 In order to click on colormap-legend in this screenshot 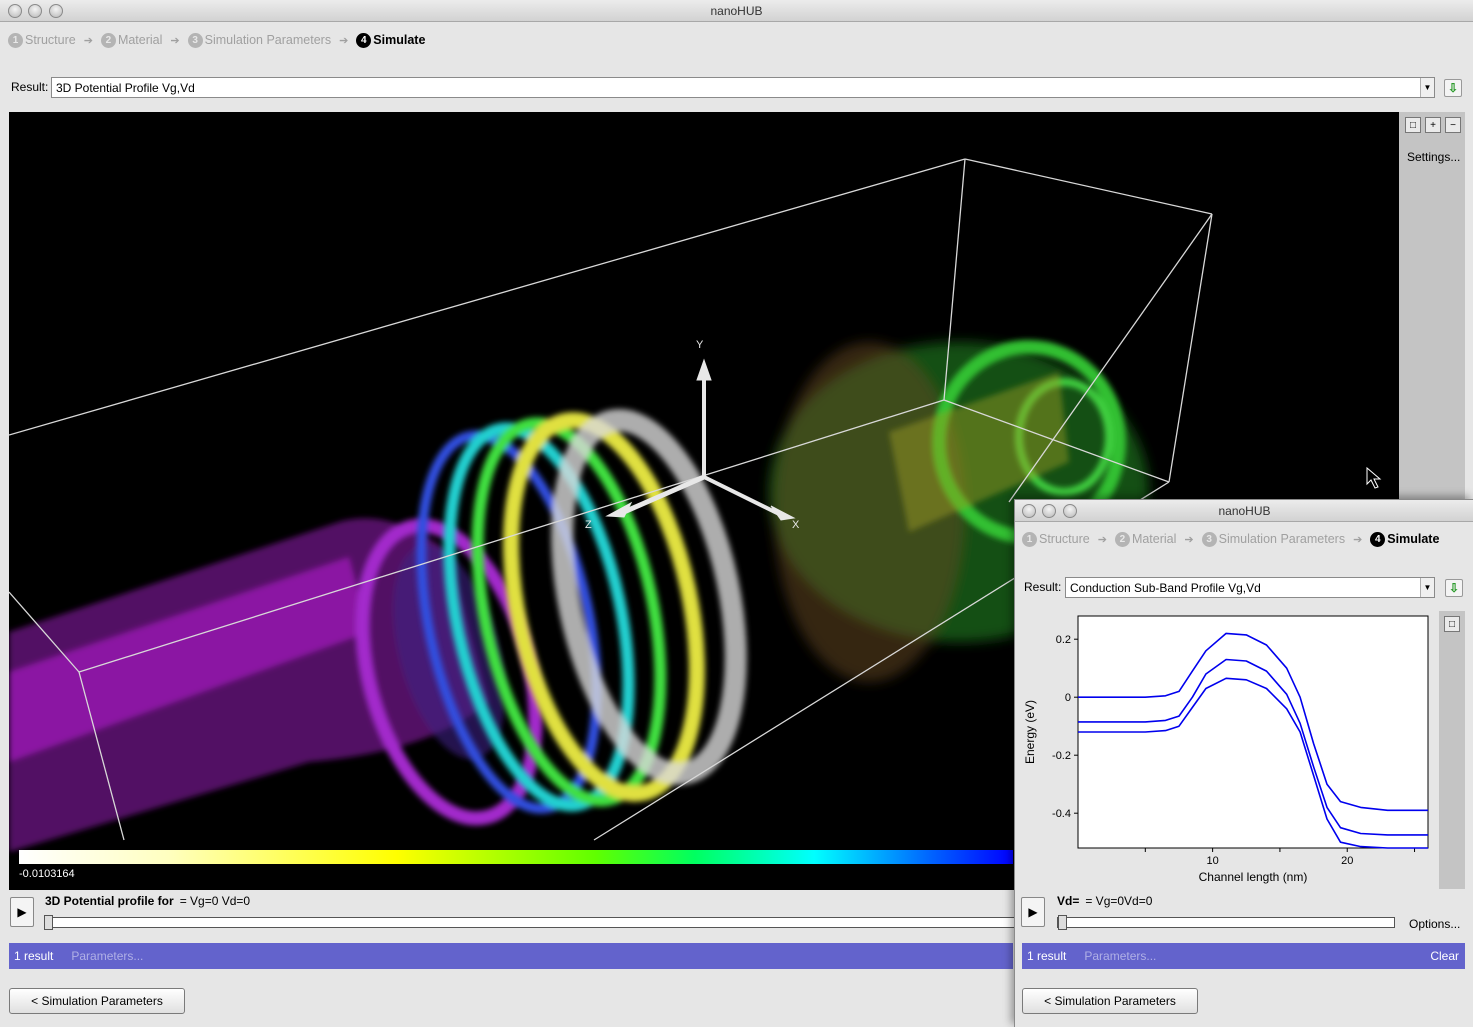, I will do `click(516, 857)`.